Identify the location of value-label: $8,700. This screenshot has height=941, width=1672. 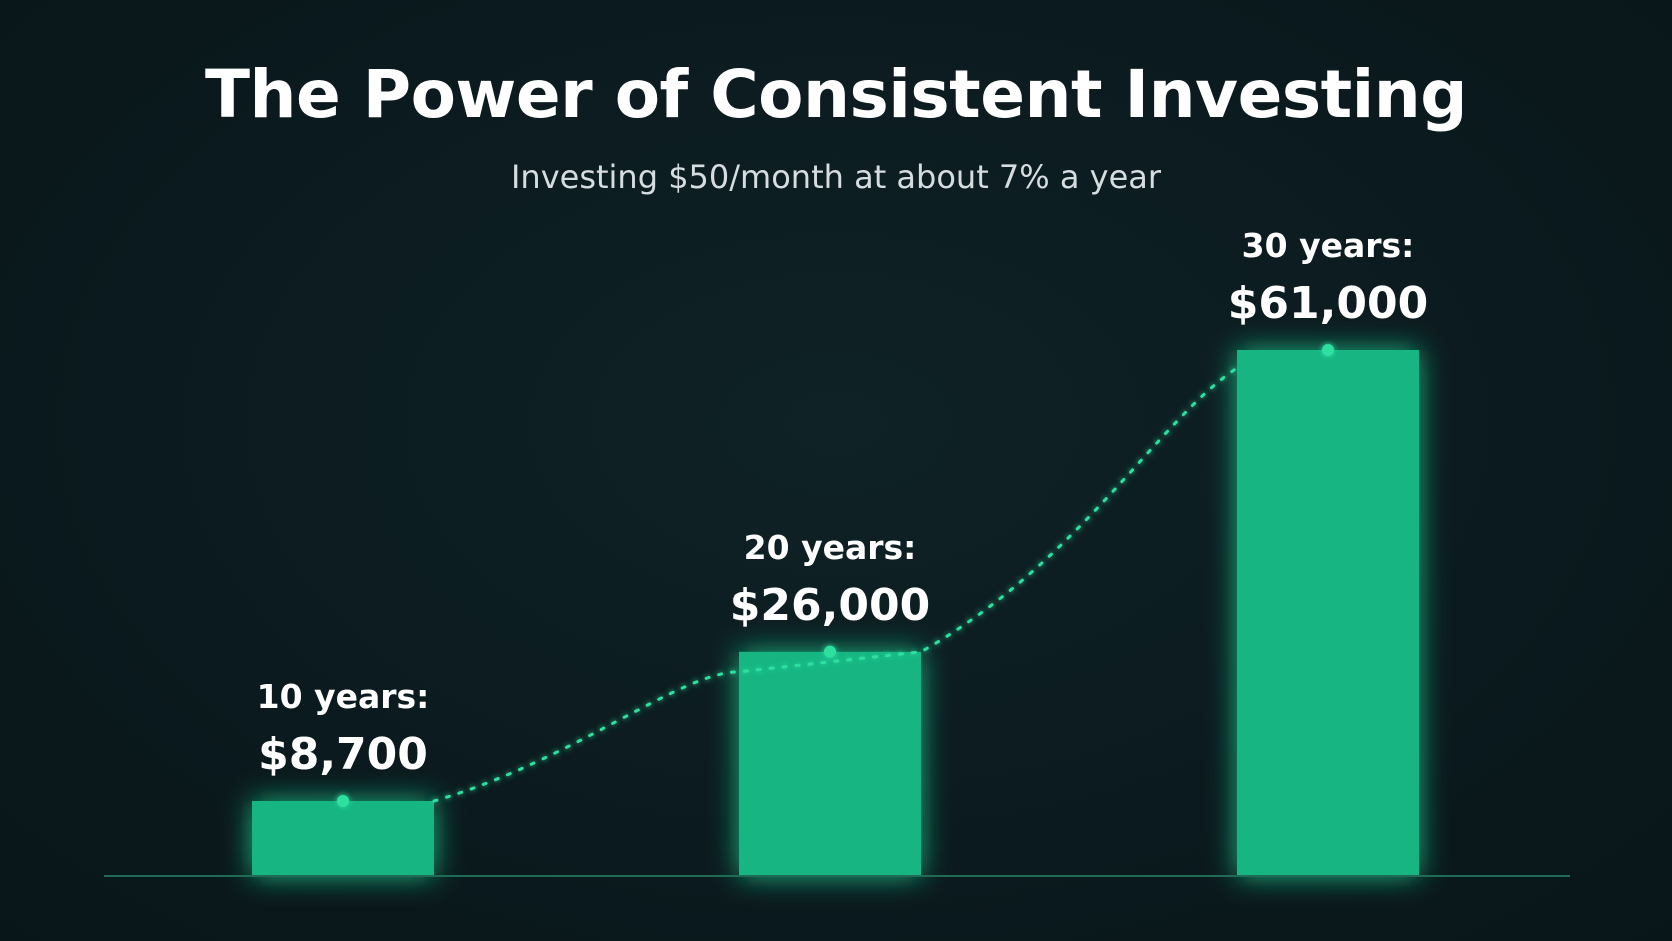
(343, 754).